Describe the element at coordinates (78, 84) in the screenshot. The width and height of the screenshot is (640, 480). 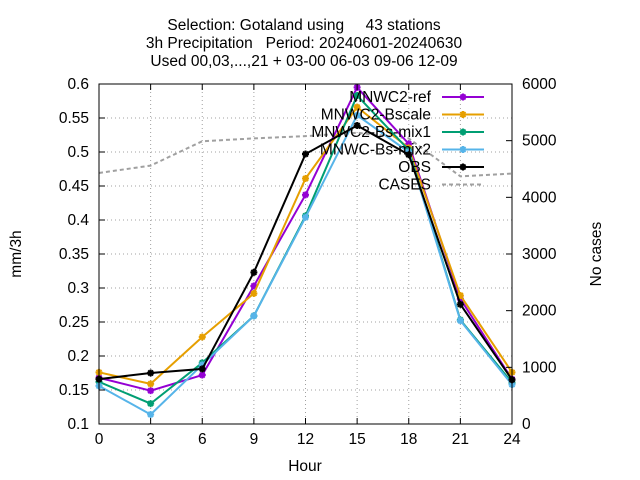
I see `y-tick-label: 0.6` at that location.